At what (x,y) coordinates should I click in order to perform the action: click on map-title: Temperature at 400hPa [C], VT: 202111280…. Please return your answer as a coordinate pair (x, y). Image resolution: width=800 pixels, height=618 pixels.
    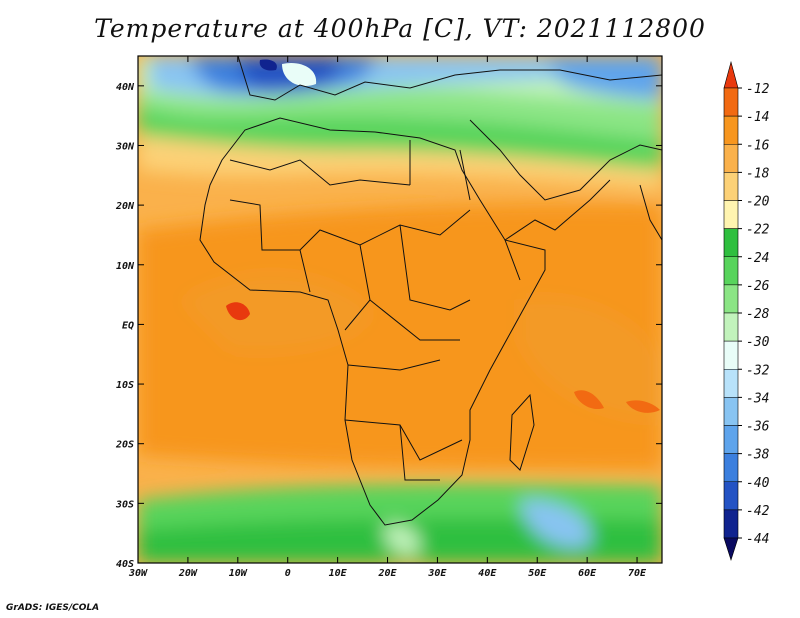
    Looking at the image, I should click on (400, 28).